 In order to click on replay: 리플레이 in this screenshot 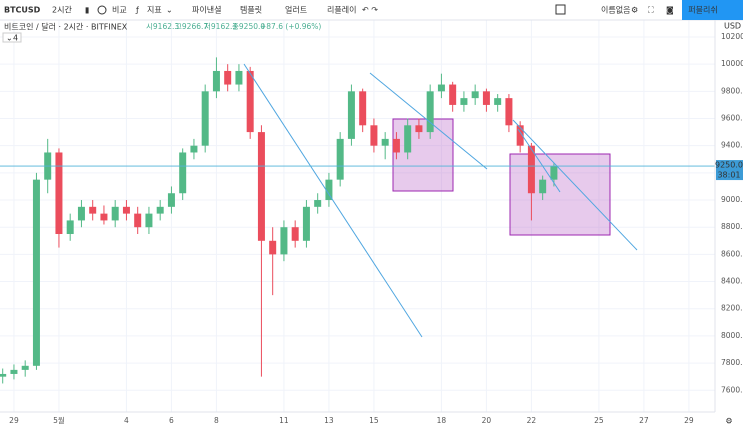, I will do `click(341, 10)`.